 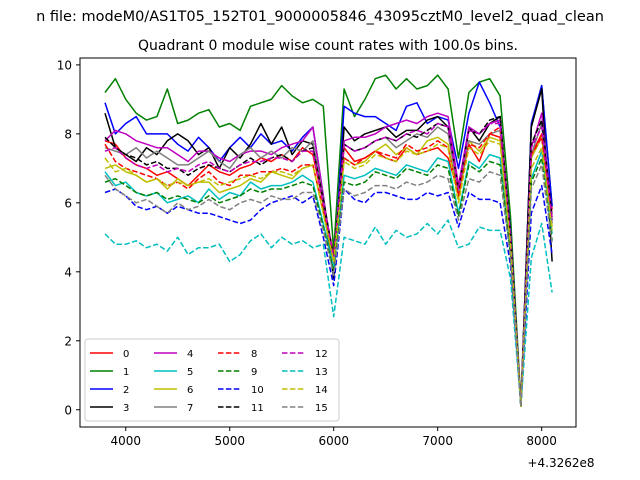 I want to click on y-axis: 0 2 4 6 8 10, so click(x=68, y=237).